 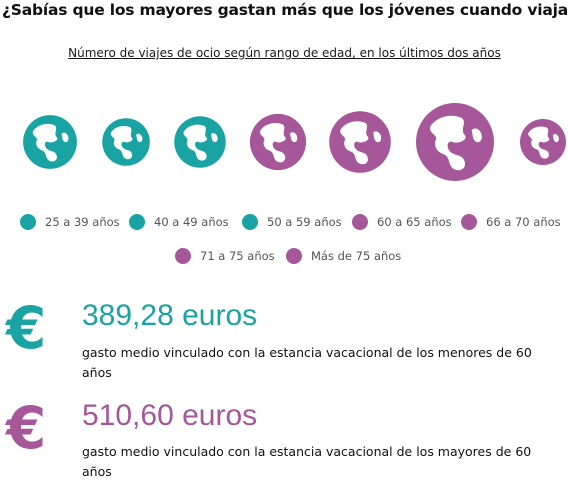 What do you see at coordinates (191, 222) in the screenshot?
I see `legend-label: 40 a 49 años` at bounding box center [191, 222].